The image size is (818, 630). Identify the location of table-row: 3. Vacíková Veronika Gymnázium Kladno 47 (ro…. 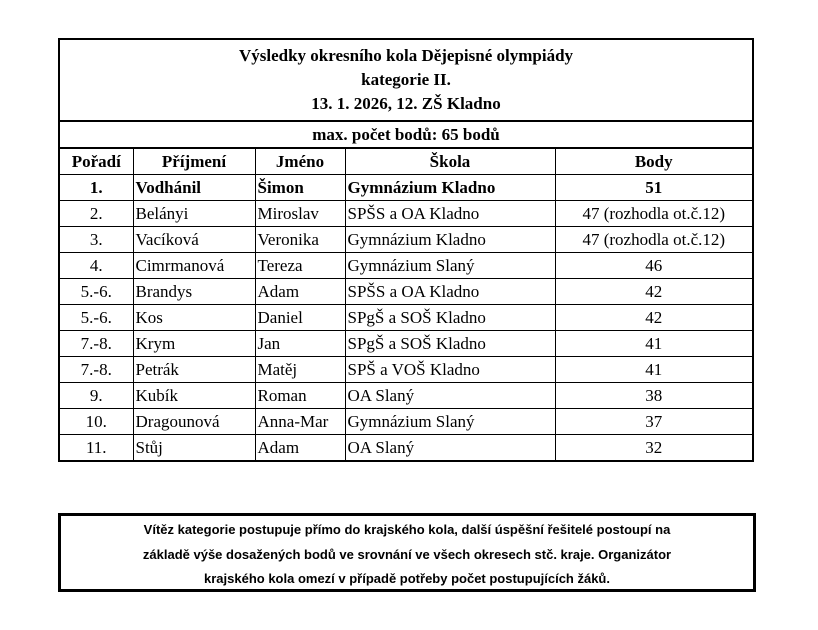
(406, 239).